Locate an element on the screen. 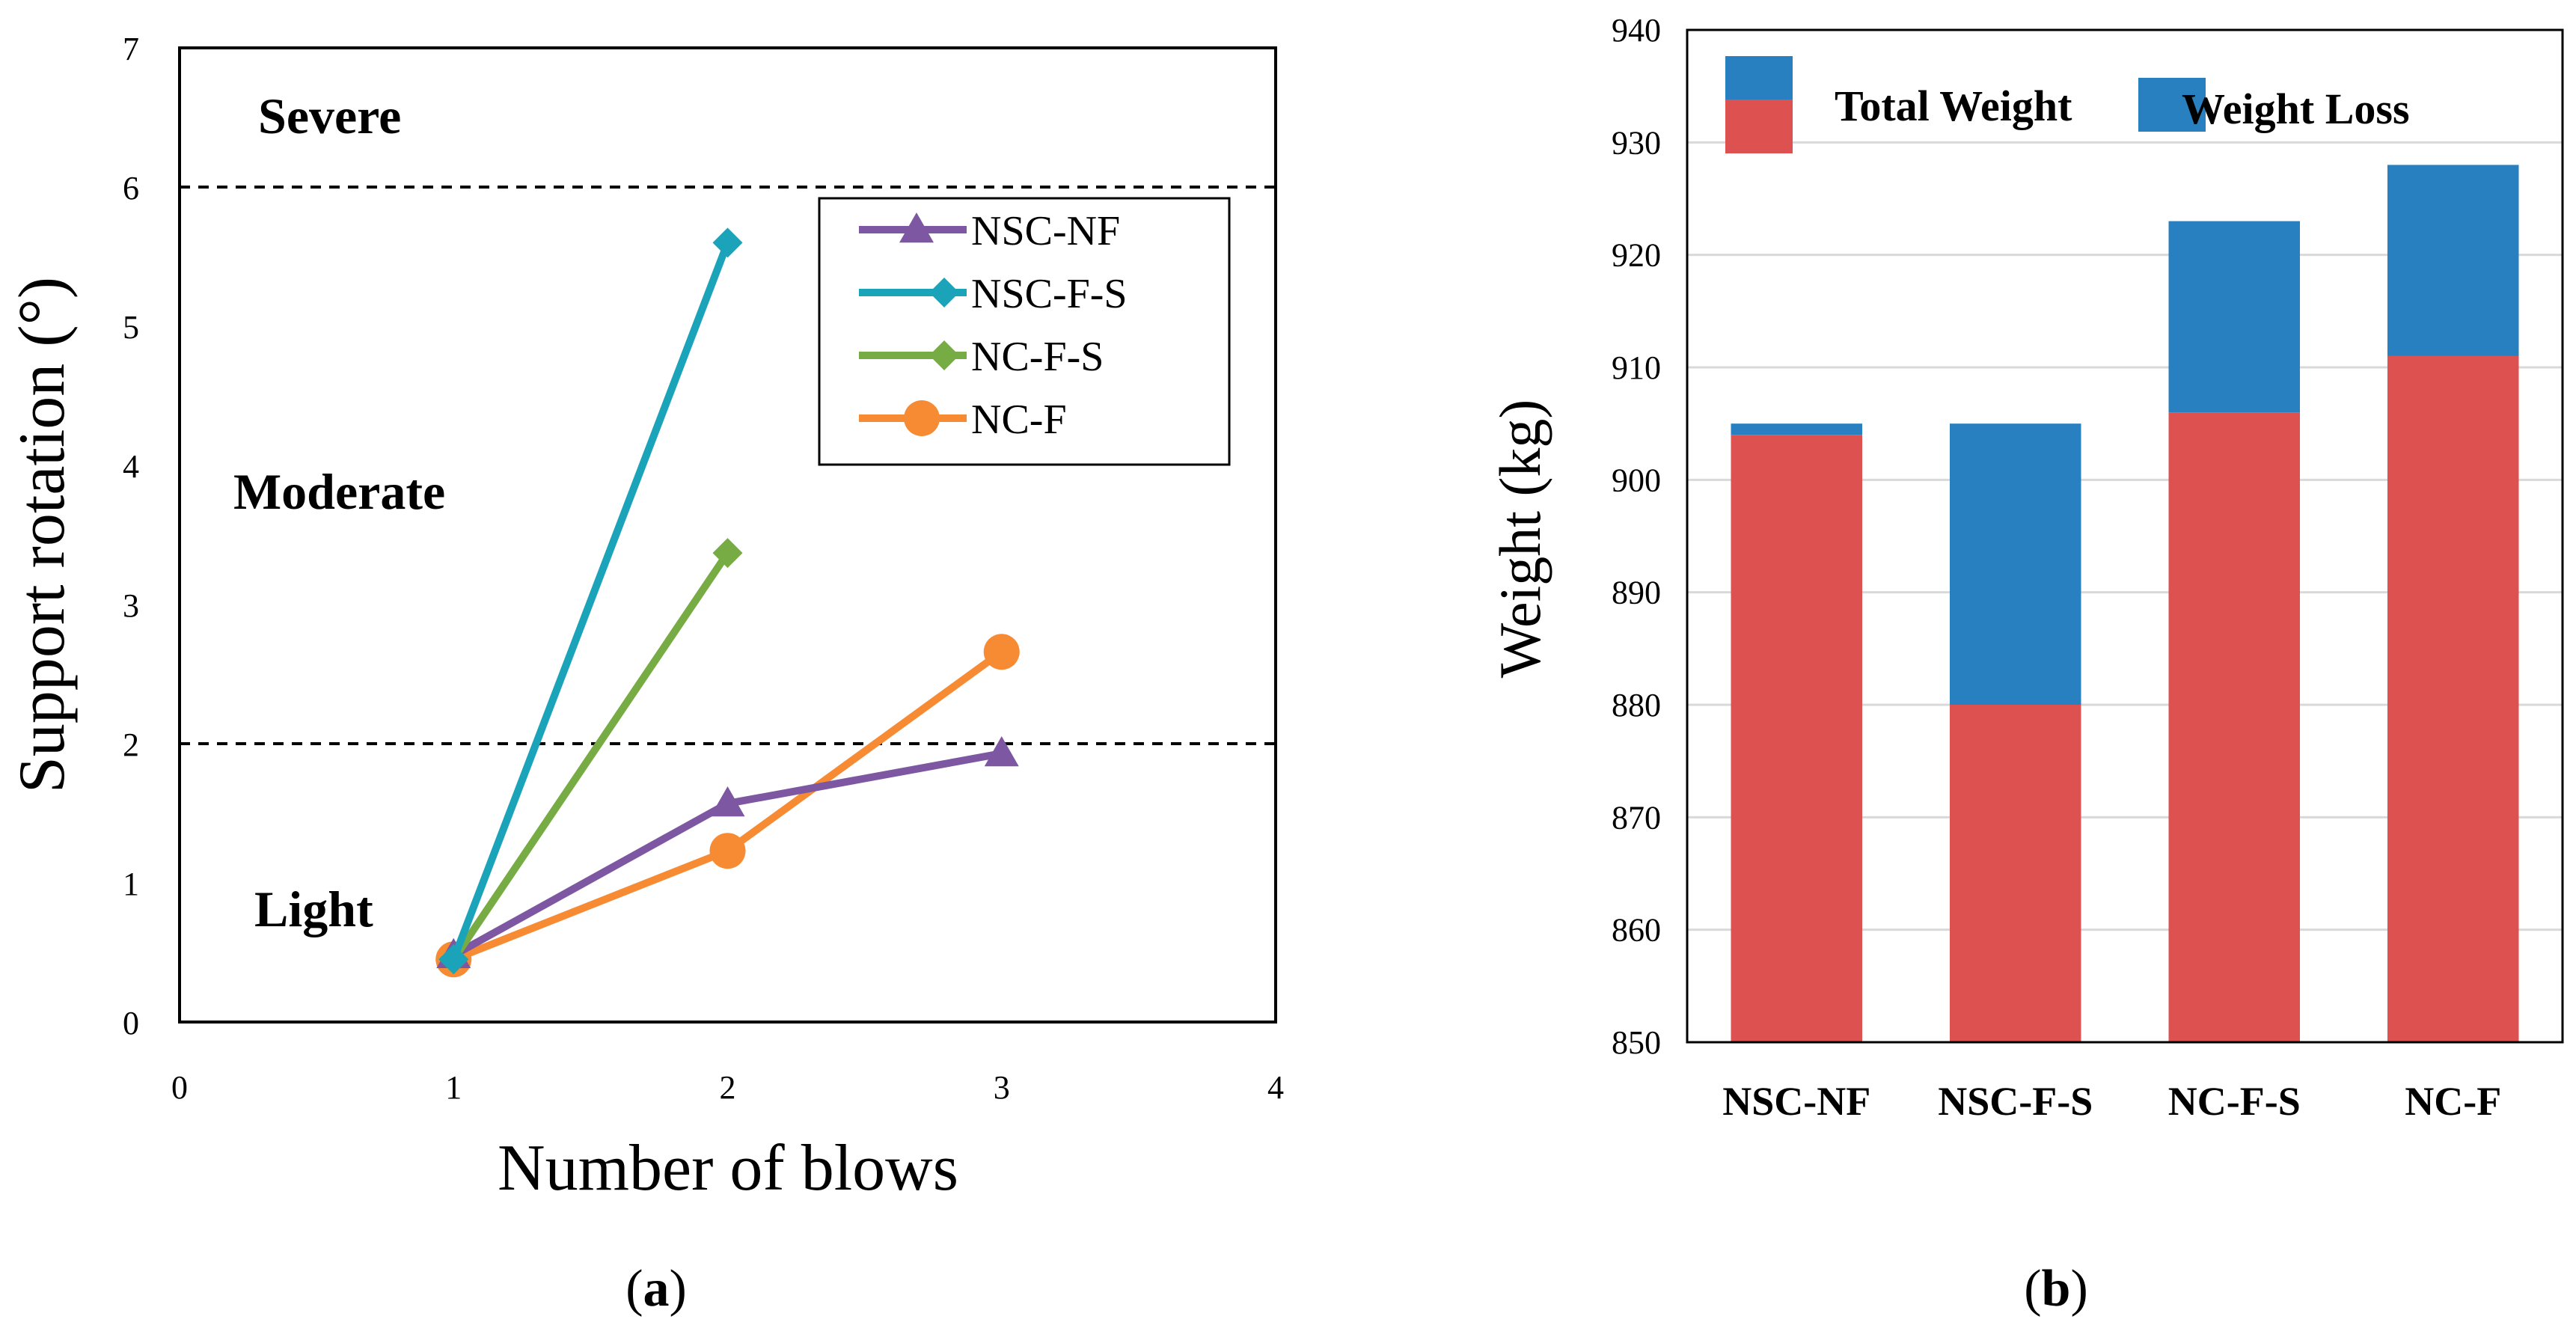  y-tick-label-b: 940 is located at coordinates (1636, 31).